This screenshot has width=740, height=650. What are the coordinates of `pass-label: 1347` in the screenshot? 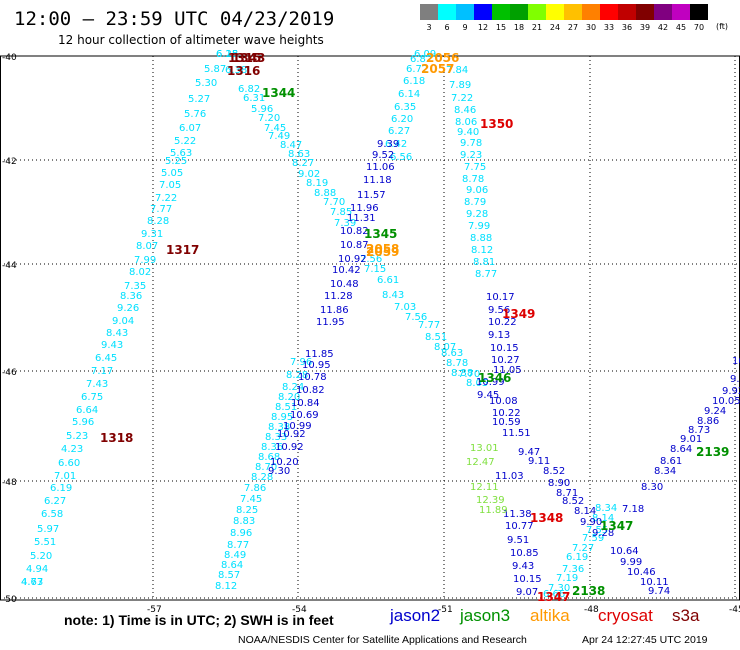 It's located at (553, 597).